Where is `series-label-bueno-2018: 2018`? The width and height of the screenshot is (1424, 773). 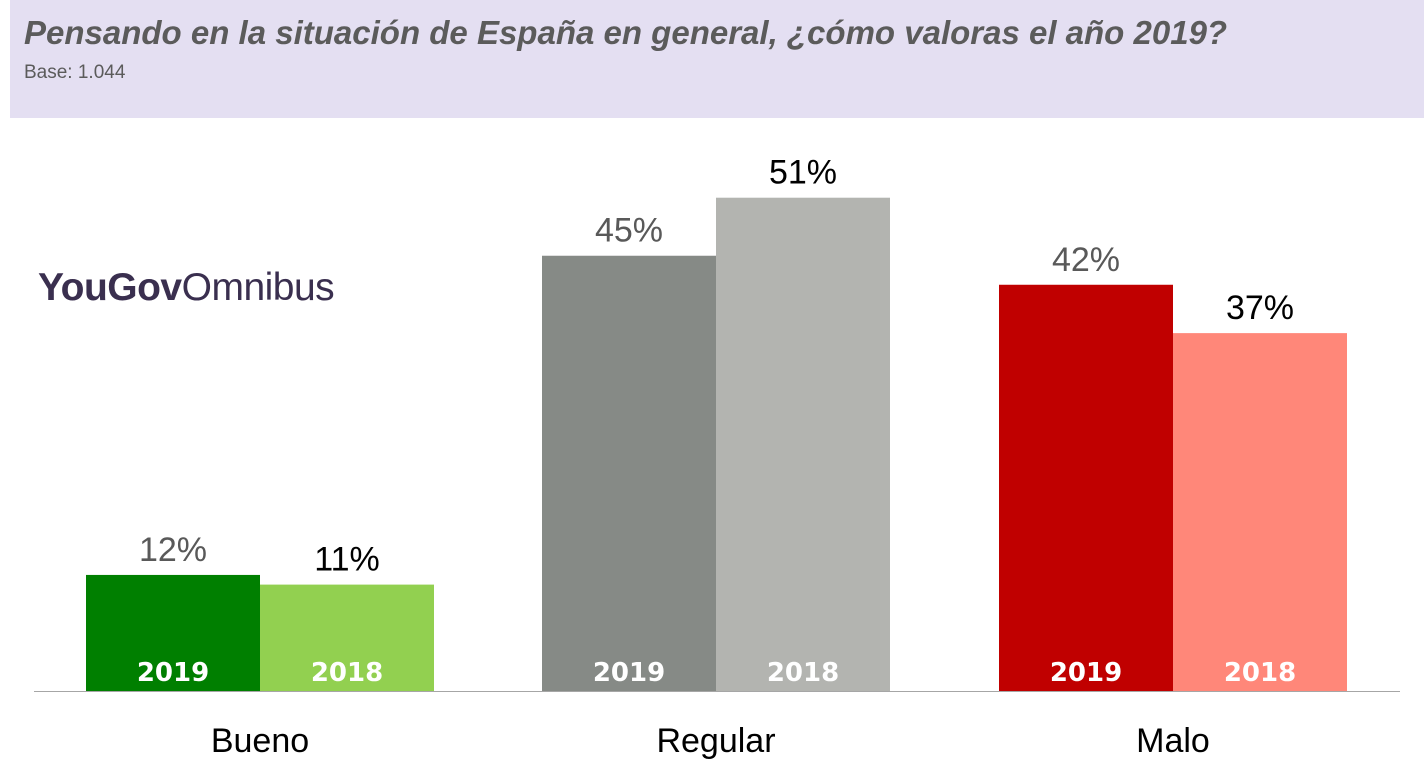
series-label-bueno-2018: 2018 is located at coordinates (347, 673).